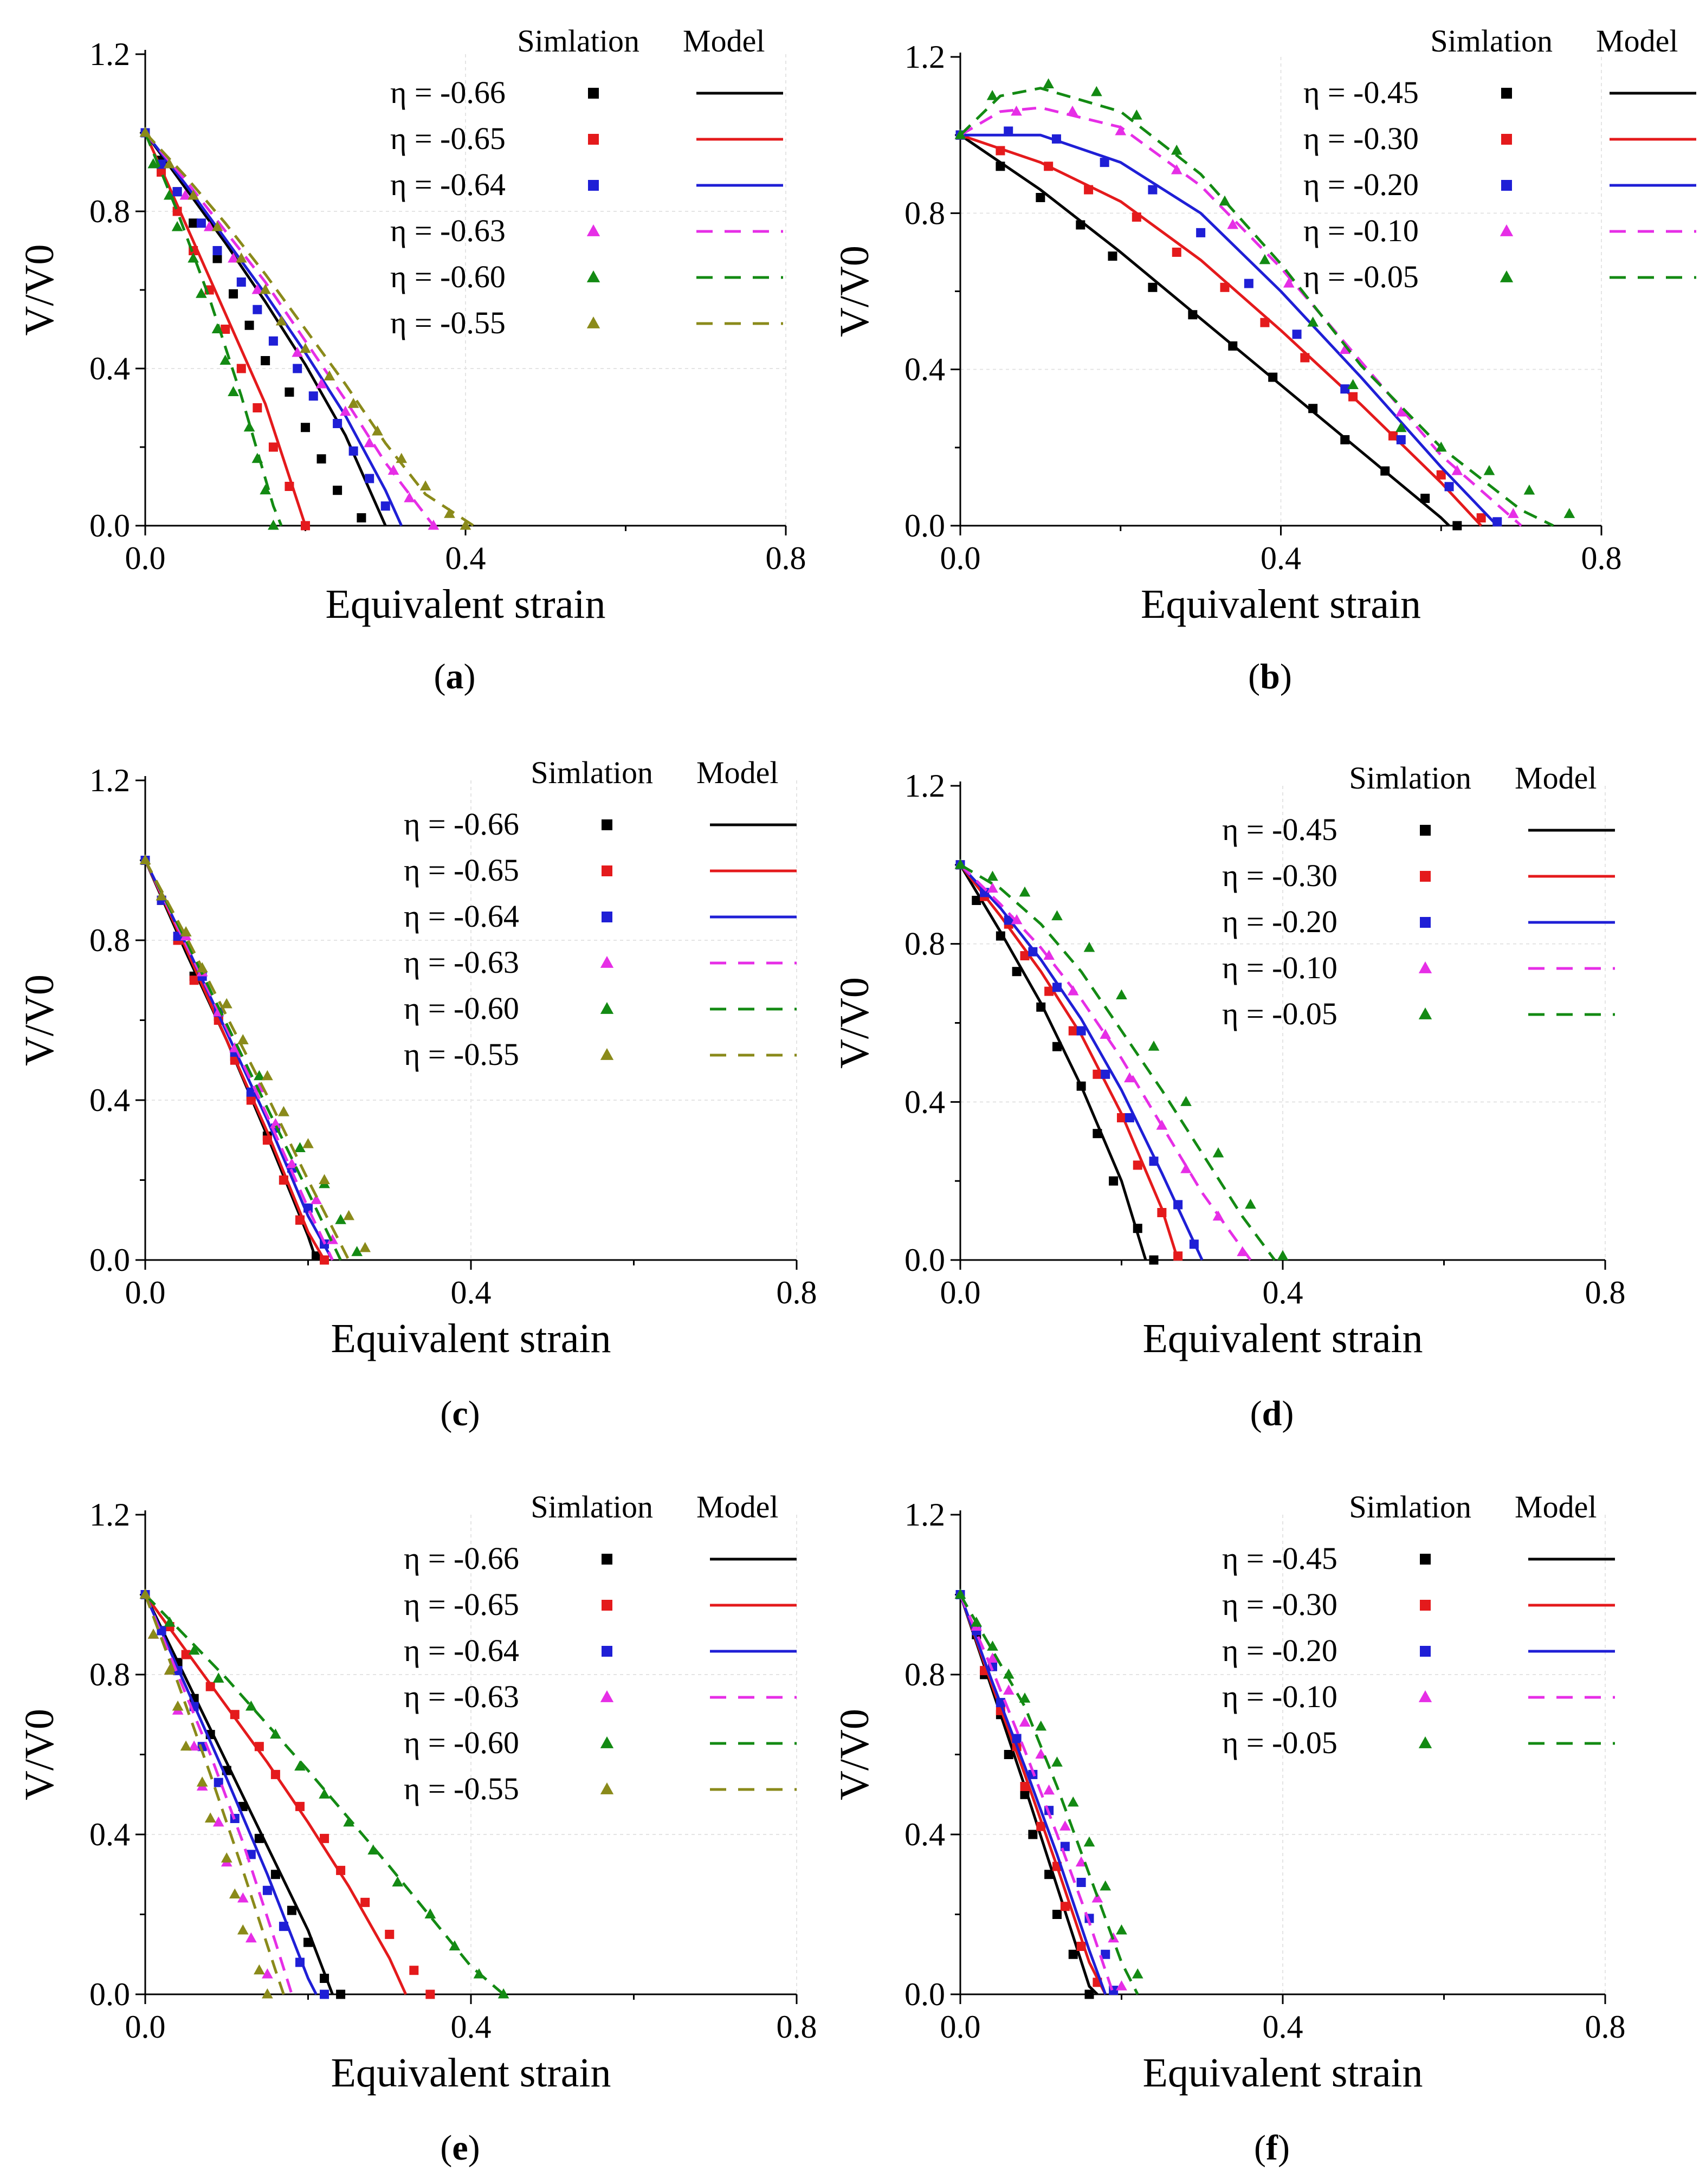  Describe the element at coordinates (1281, 604) in the screenshot. I see `x-axis-title: Equivalent strain` at that location.